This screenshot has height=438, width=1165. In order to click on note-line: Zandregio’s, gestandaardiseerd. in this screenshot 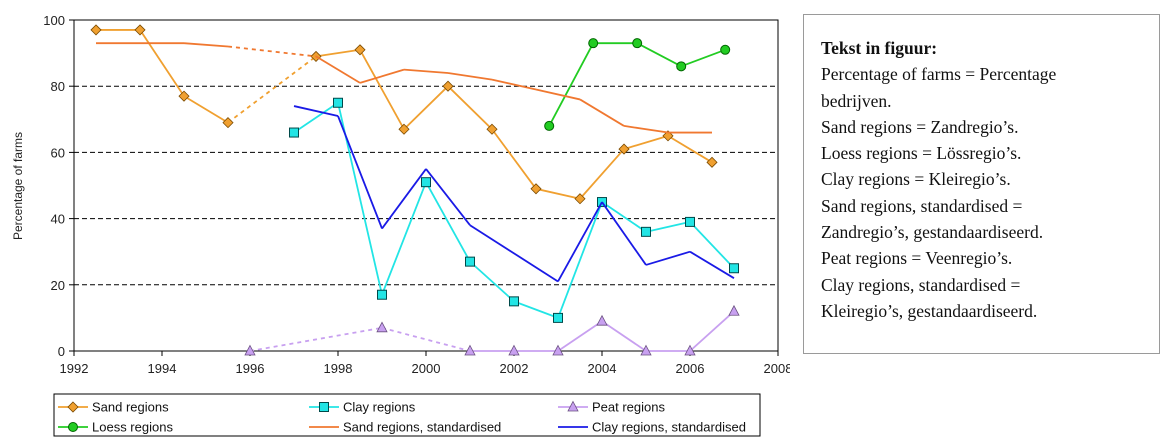, I will do `click(932, 232)`.